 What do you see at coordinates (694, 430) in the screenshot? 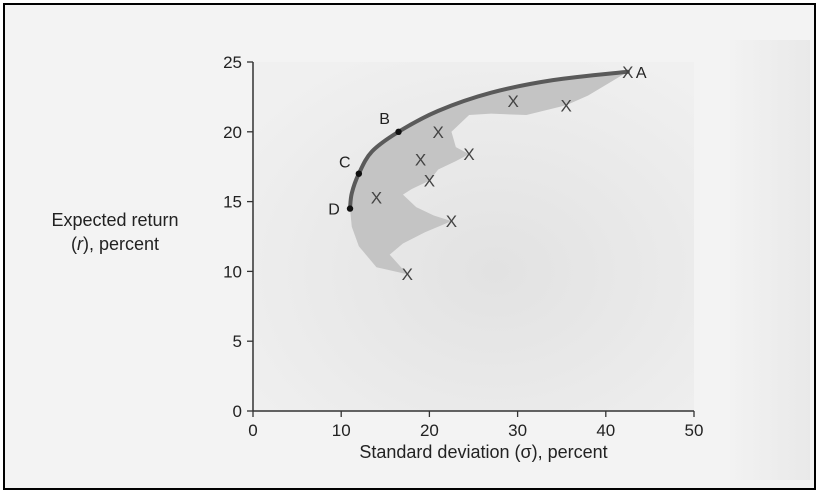
I see `x-tick-label: 50` at bounding box center [694, 430].